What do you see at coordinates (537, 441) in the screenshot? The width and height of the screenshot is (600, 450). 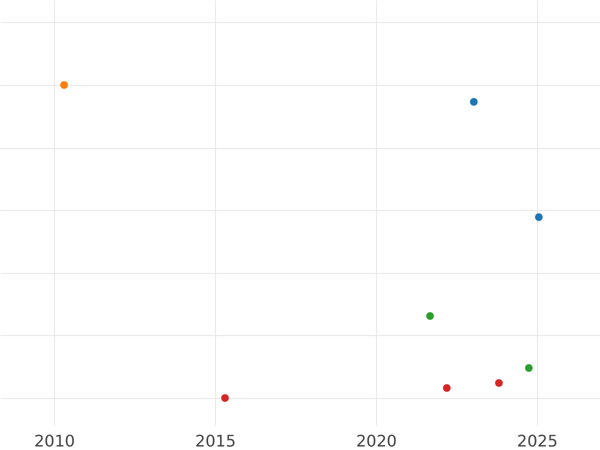 I see `x-tick-label: 2025` at bounding box center [537, 441].